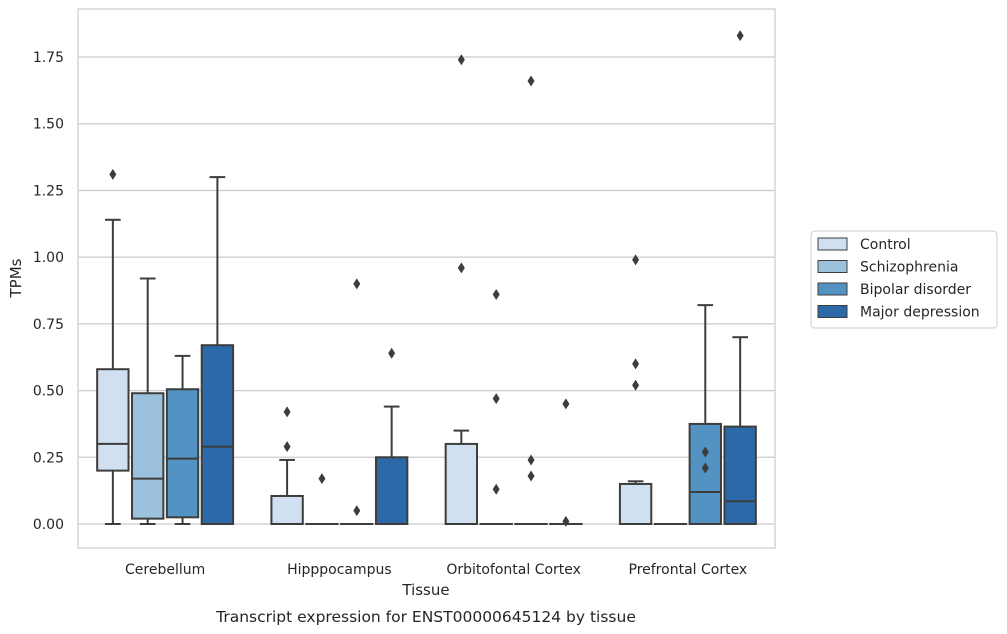 The image size is (1007, 634). What do you see at coordinates (16, 278) in the screenshot?
I see `y-axis-label: TPMs` at bounding box center [16, 278].